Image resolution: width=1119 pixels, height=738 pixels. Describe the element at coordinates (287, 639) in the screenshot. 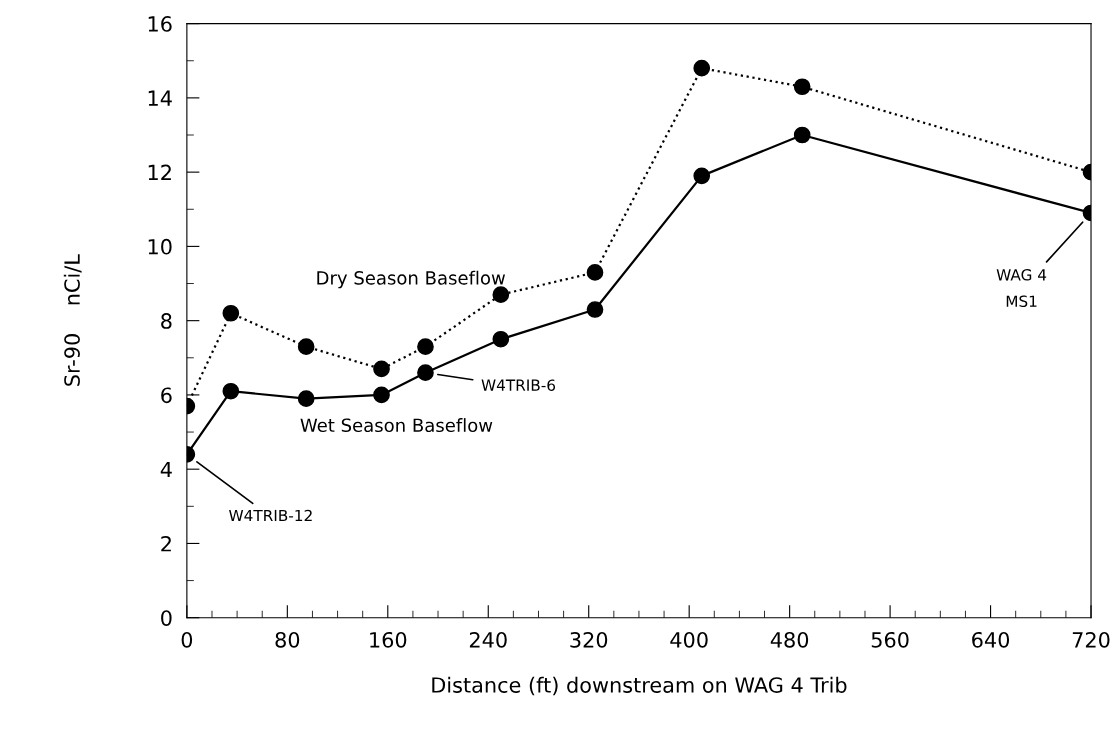

I see `x-tick-label: 80` at that location.